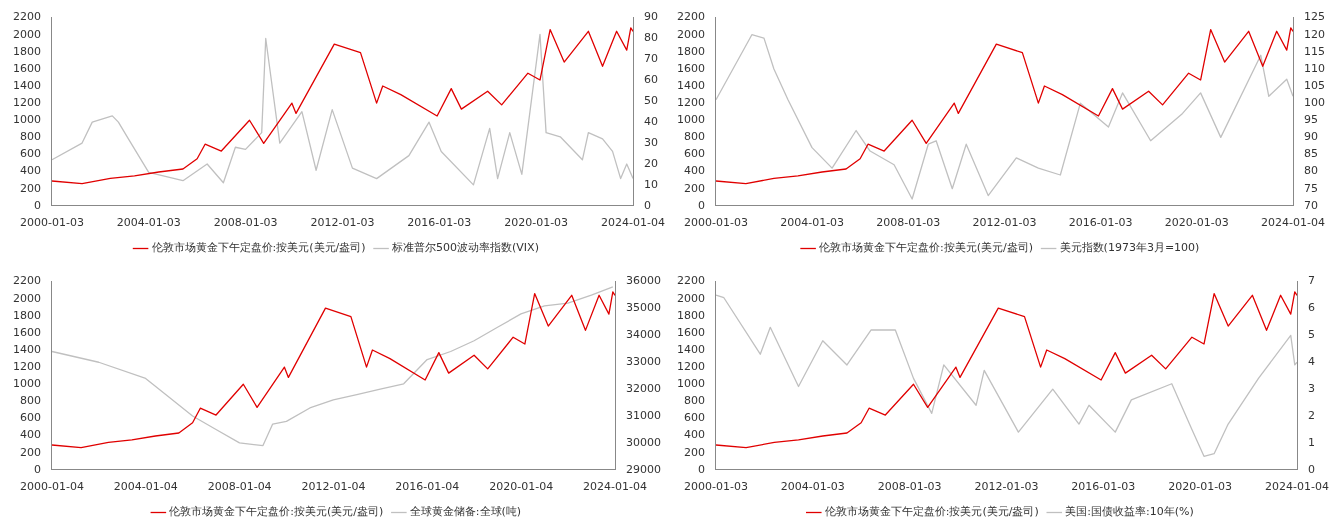  What do you see at coordinates (651, 122) in the screenshot?
I see `y2-tick-label: 40` at bounding box center [651, 122].